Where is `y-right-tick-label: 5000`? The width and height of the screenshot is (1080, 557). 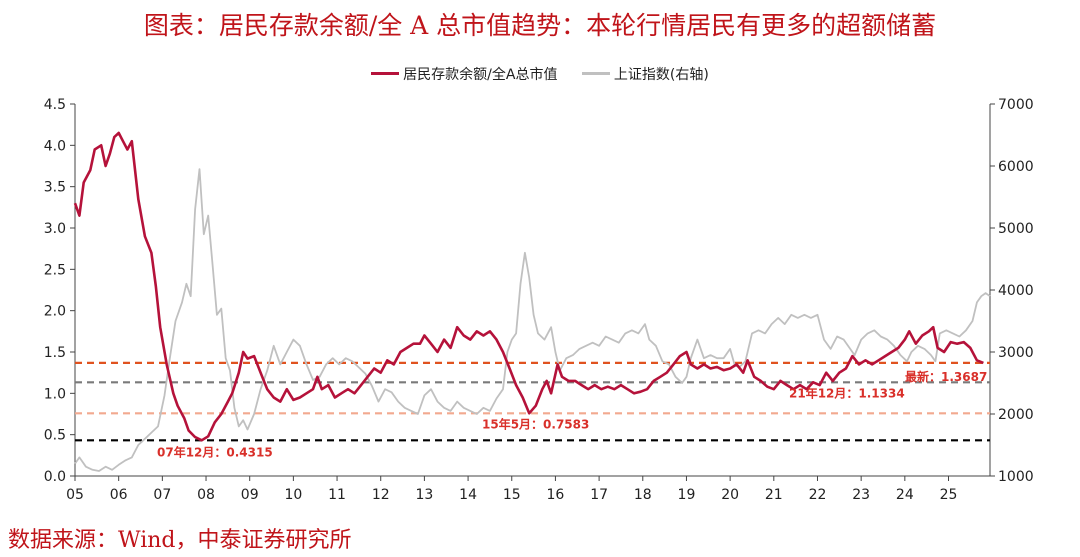 y-right-tick-label: 5000 is located at coordinates (1016, 229).